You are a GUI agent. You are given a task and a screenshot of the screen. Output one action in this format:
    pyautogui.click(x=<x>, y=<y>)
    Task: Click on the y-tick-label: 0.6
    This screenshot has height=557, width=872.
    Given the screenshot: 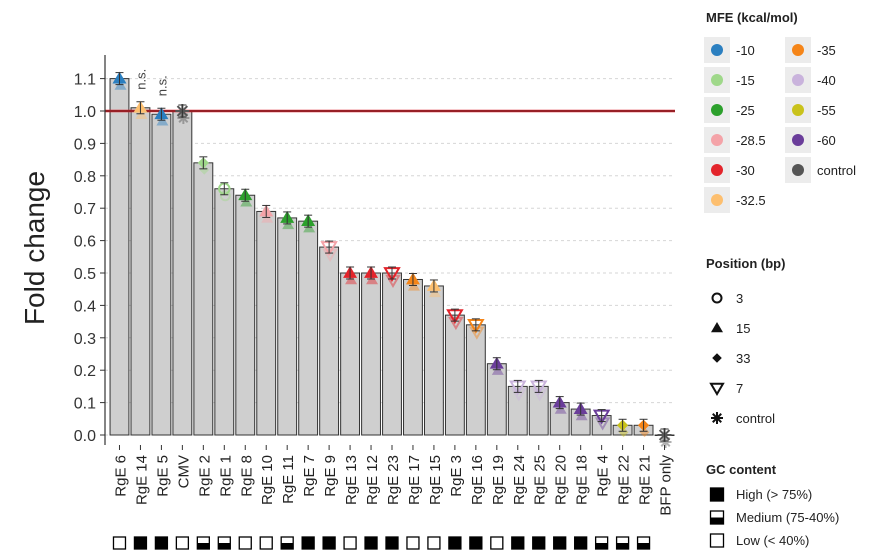 What is the action you would take?
    pyautogui.click(x=85, y=242)
    